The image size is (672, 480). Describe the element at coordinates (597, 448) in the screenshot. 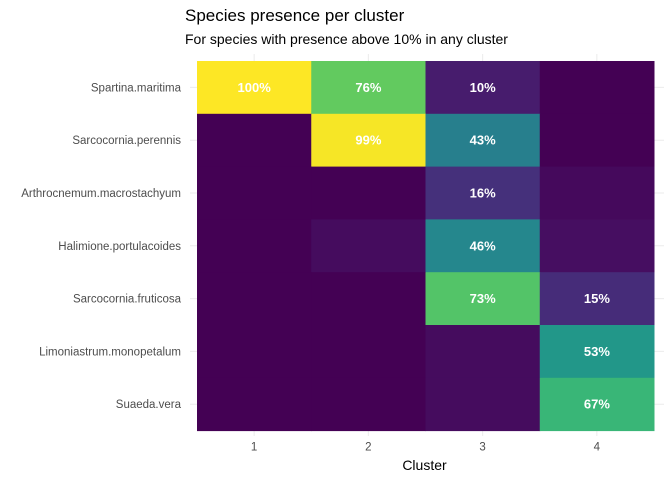

I see `x-tick-label: 4` at that location.